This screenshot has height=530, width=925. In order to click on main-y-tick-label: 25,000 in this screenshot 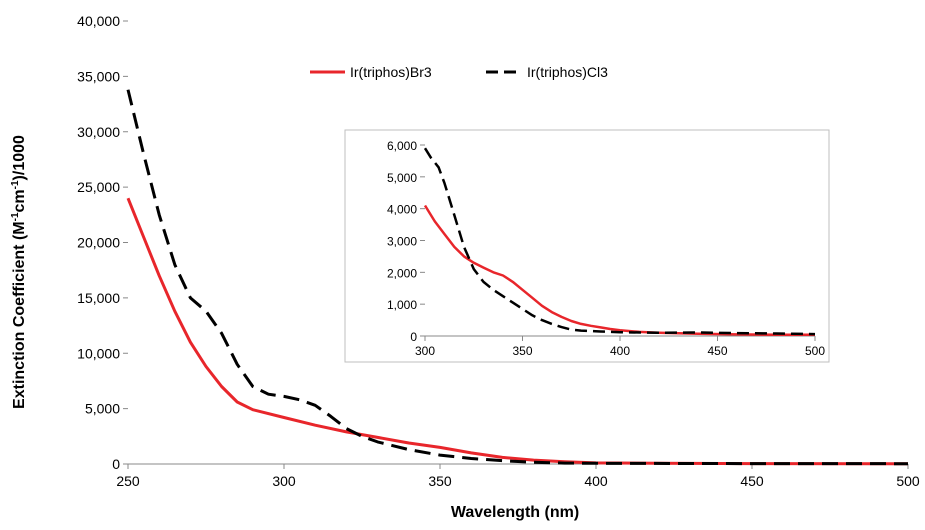, I will do `click(98, 187)`.